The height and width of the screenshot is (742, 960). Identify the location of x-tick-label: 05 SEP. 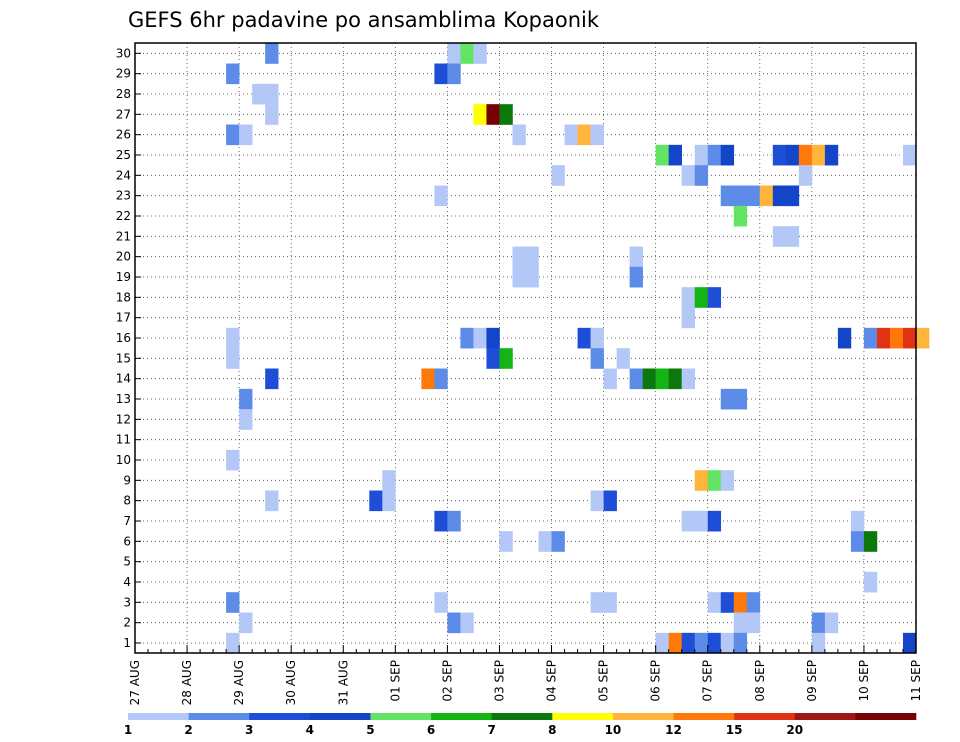
(604, 681).